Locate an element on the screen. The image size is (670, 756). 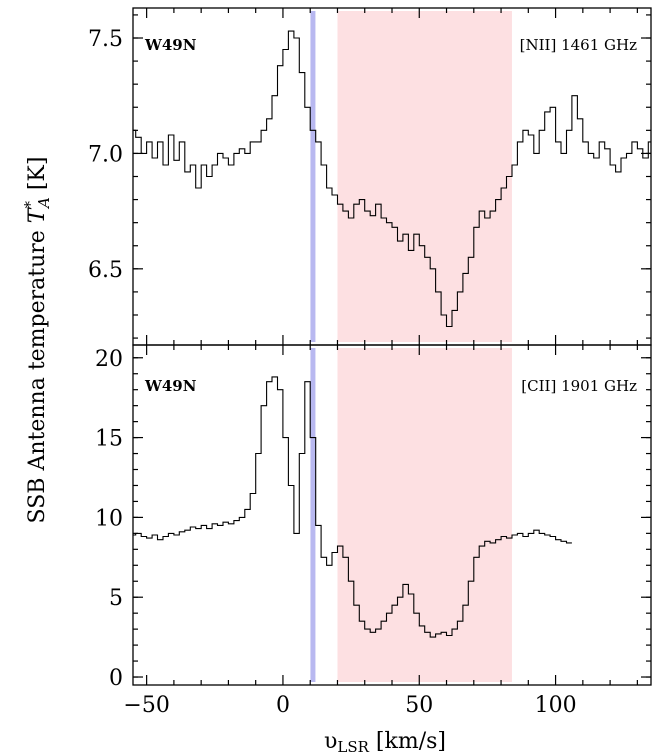
vline-cii is located at coordinates (313, 515).